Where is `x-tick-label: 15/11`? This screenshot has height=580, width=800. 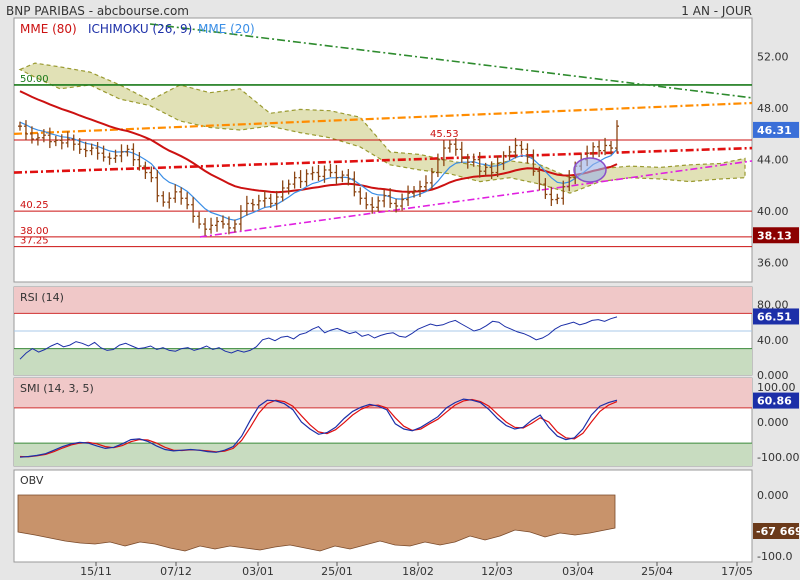
x-tick-label: 15/11 is located at coordinates (96, 571).